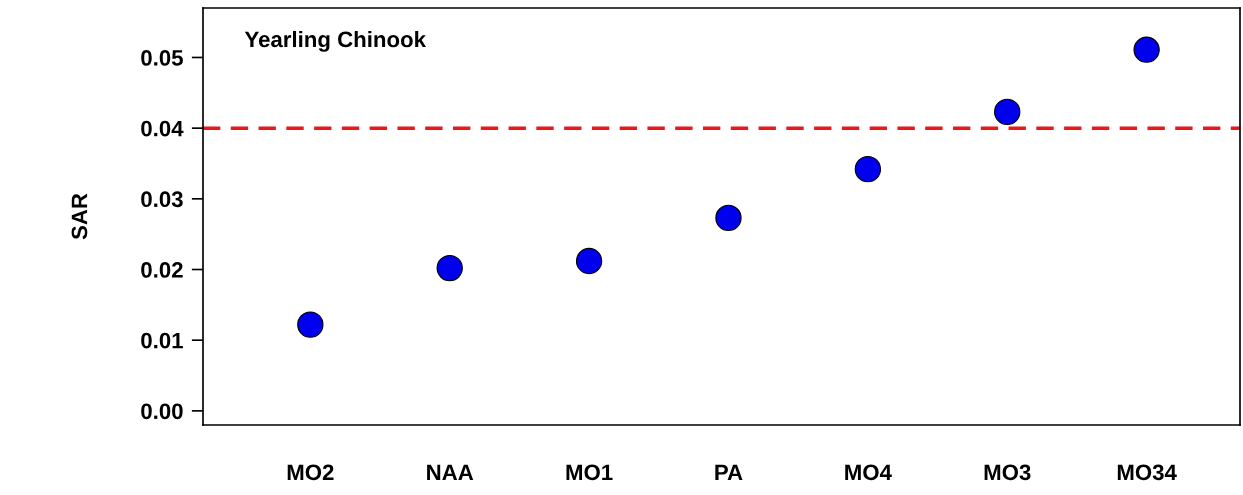 The height and width of the screenshot is (495, 1243). I want to click on x-tick-label: MO34, so click(1147, 472).